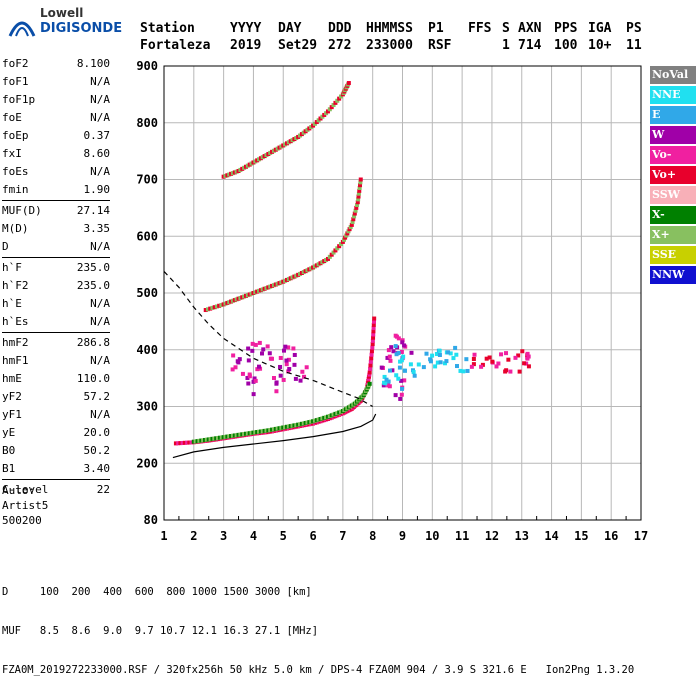 The image size is (700, 690). Describe the element at coordinates (56, 172) in the screenshot. I see `param-row: foEs N/A` at that location.